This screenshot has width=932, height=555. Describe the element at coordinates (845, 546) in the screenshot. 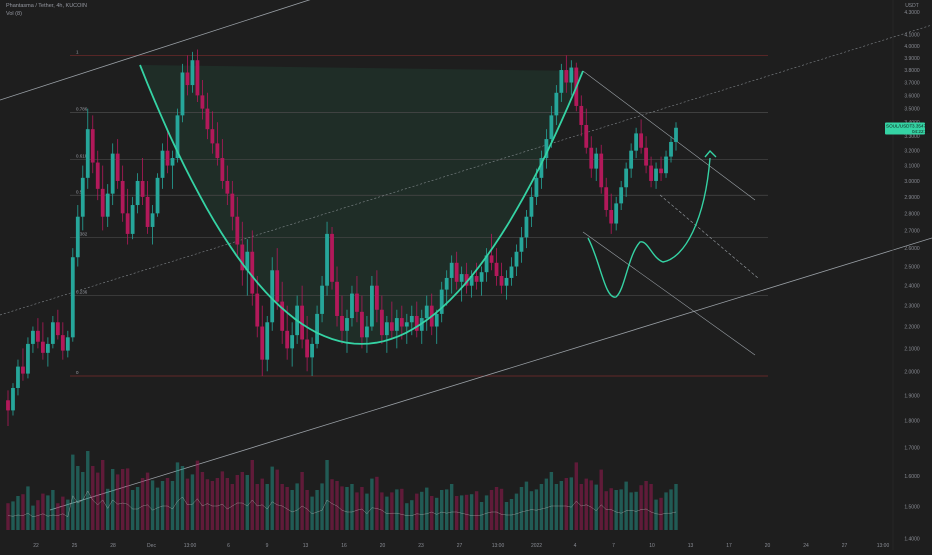

I see `time-axis-tick: 27` at that location.